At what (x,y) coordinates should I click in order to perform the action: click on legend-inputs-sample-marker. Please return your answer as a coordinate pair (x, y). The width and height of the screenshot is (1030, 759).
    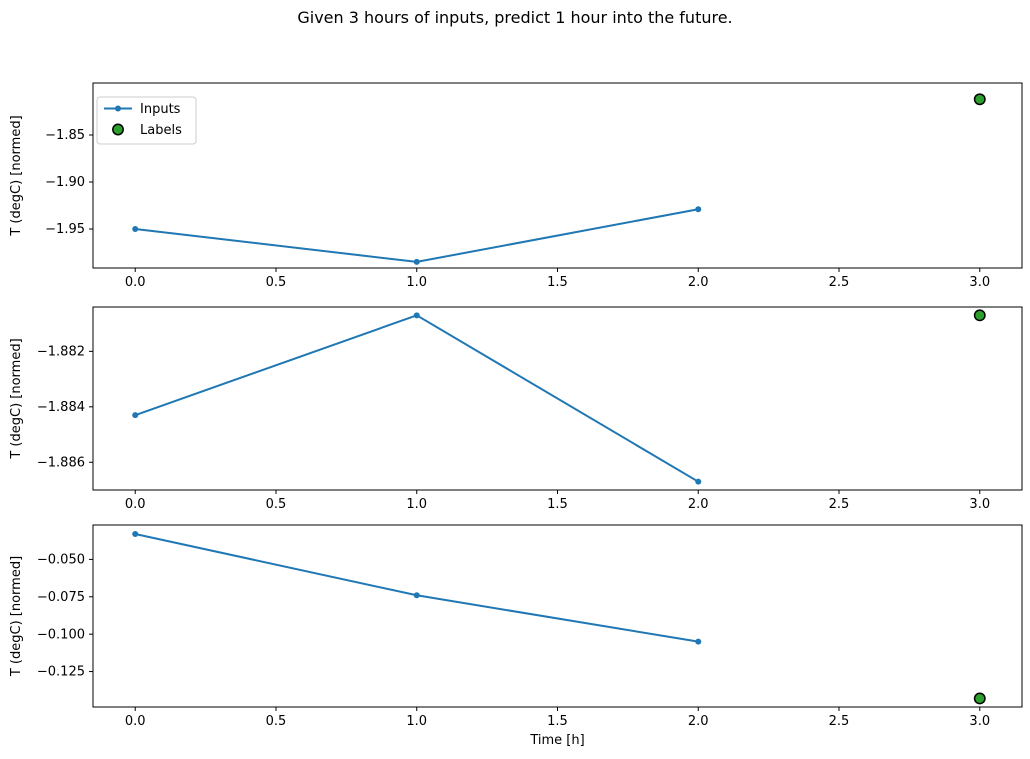
    Looking at the image, I should click on (118, 108).